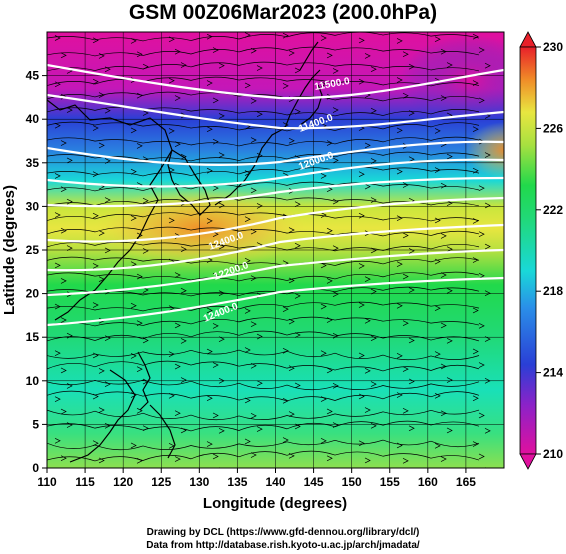 The width and height of the screenshot is (566, 554). I want to click on plot-title: GSM 00Z06Mar2023 (200.0hPa), so click(283, 12).